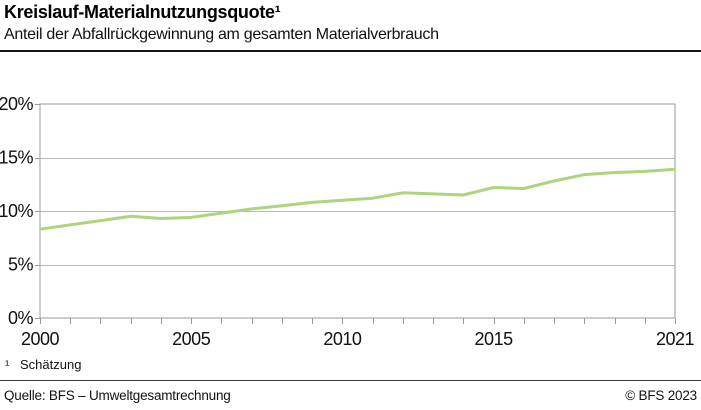  I want to click on page-title: Kreislauf-Materialnutzungsquote¹, so click(142, 12).